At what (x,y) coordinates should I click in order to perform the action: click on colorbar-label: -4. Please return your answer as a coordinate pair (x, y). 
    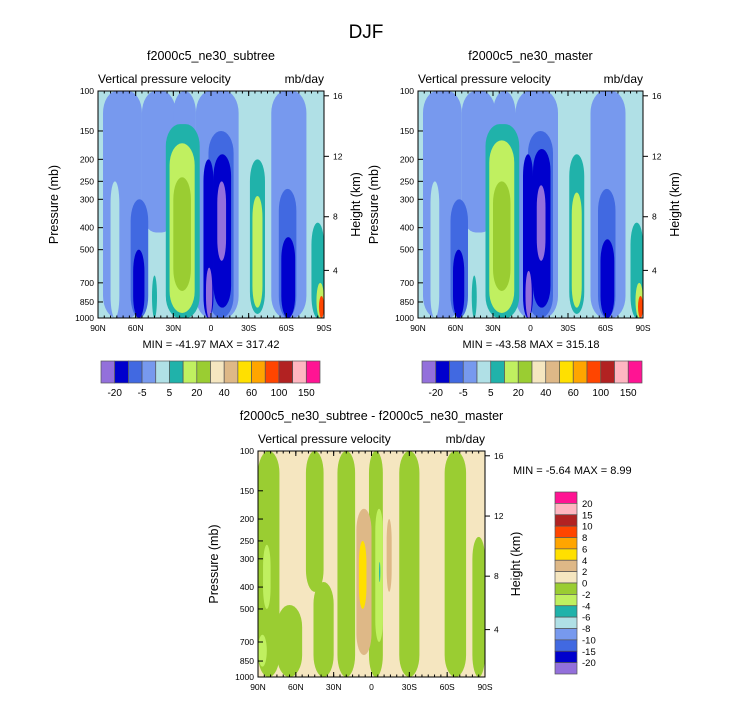
    Looking at the image, I should click on (586, 606).